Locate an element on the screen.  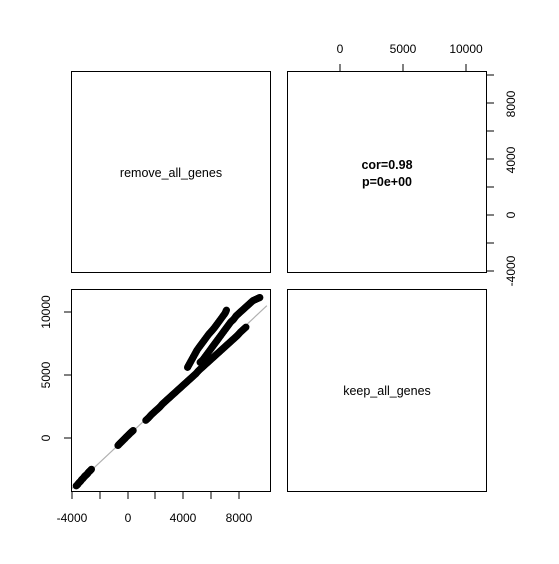
diag-label-remove-all-genes: remove_all_genes is located at coordinates (171, 173).